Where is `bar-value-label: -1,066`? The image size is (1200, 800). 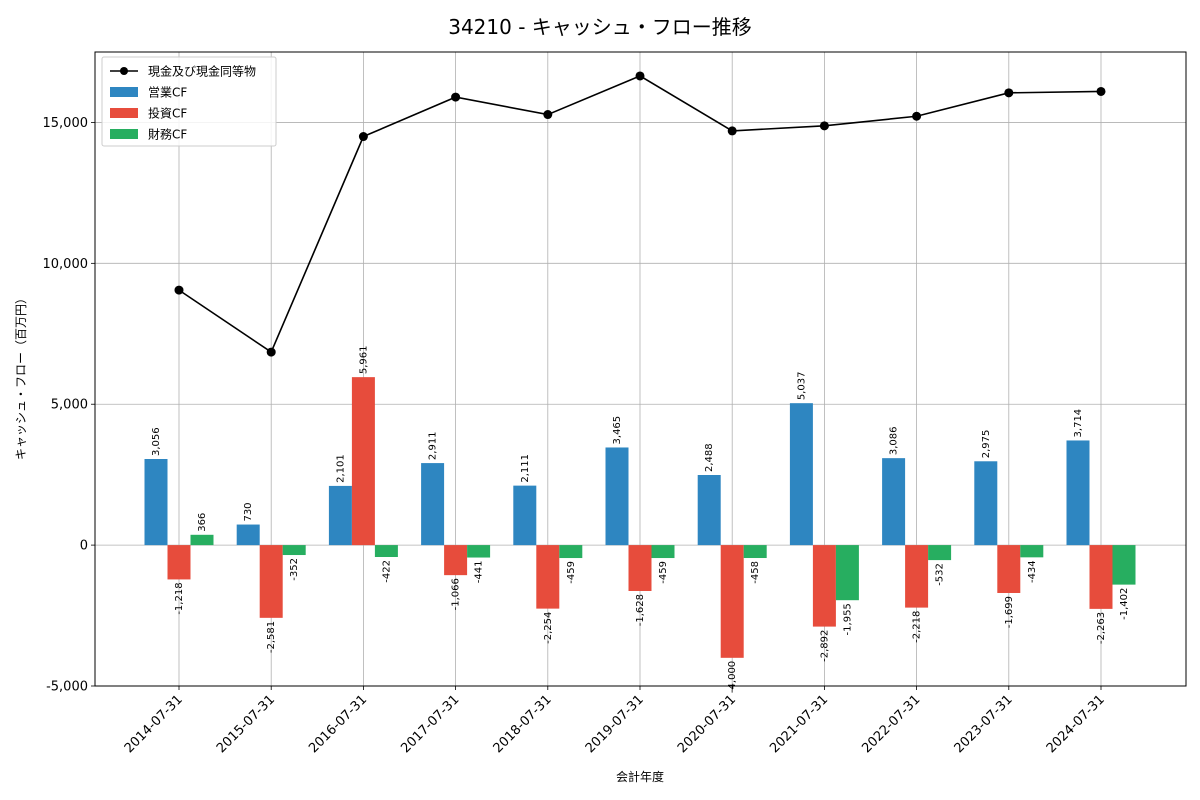 bar-value-label: -1,066 is located at coordinates (456, 594).